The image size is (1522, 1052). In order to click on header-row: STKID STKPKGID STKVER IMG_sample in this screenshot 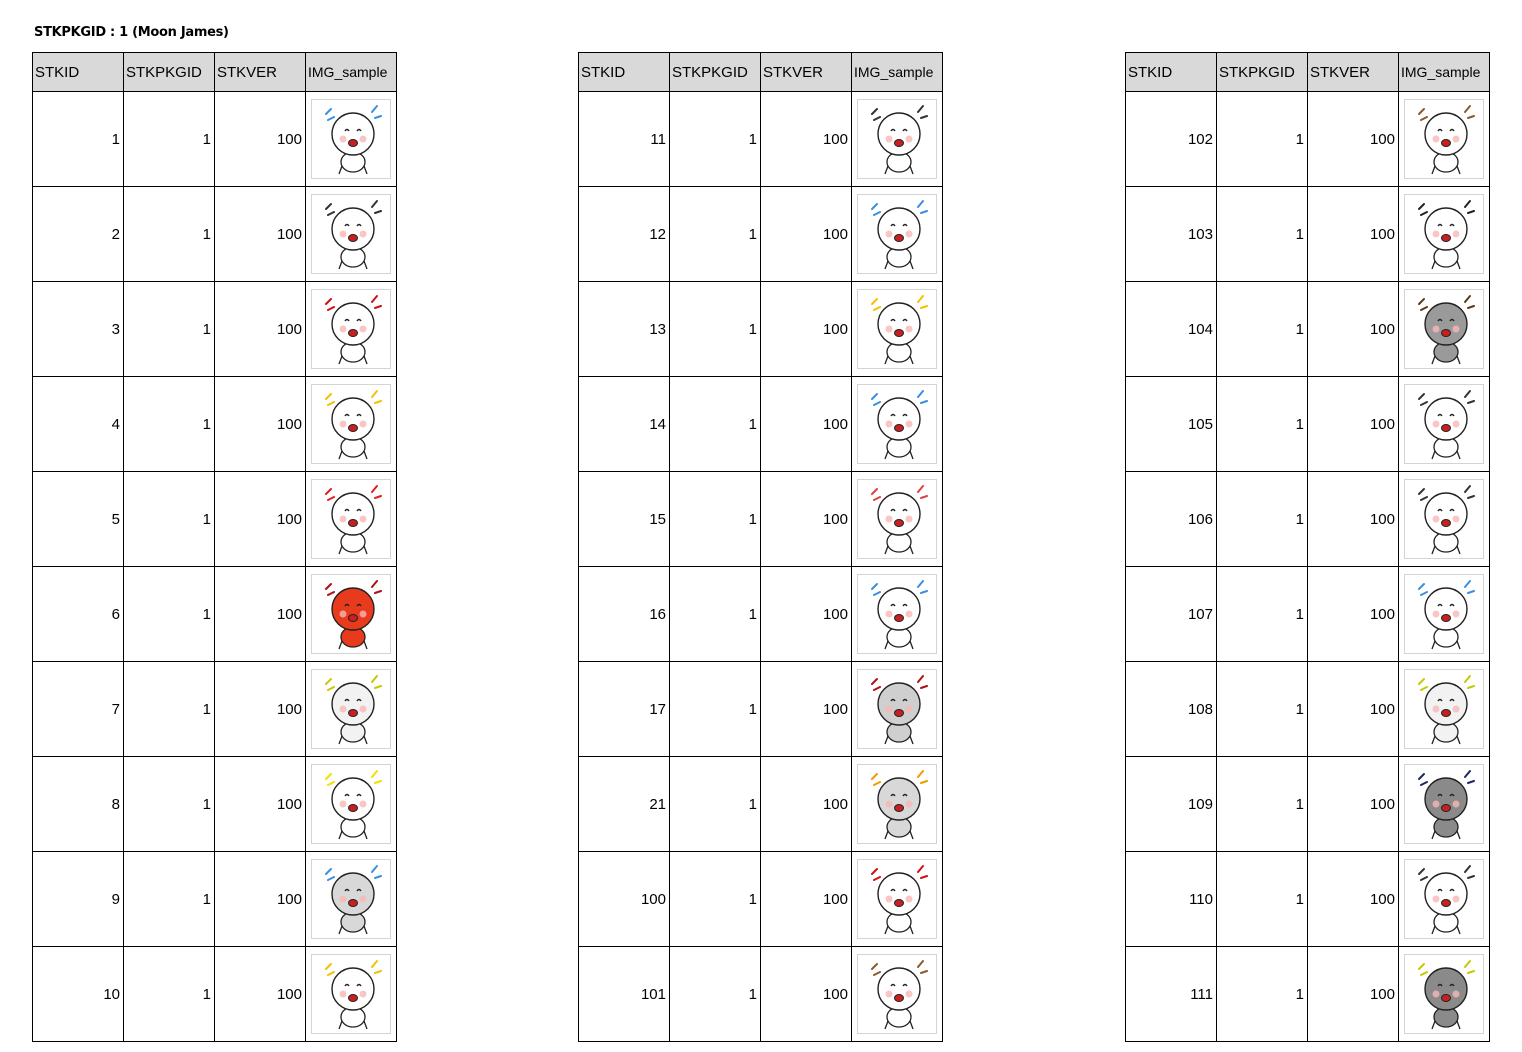, I will do `click(214, 72)`.